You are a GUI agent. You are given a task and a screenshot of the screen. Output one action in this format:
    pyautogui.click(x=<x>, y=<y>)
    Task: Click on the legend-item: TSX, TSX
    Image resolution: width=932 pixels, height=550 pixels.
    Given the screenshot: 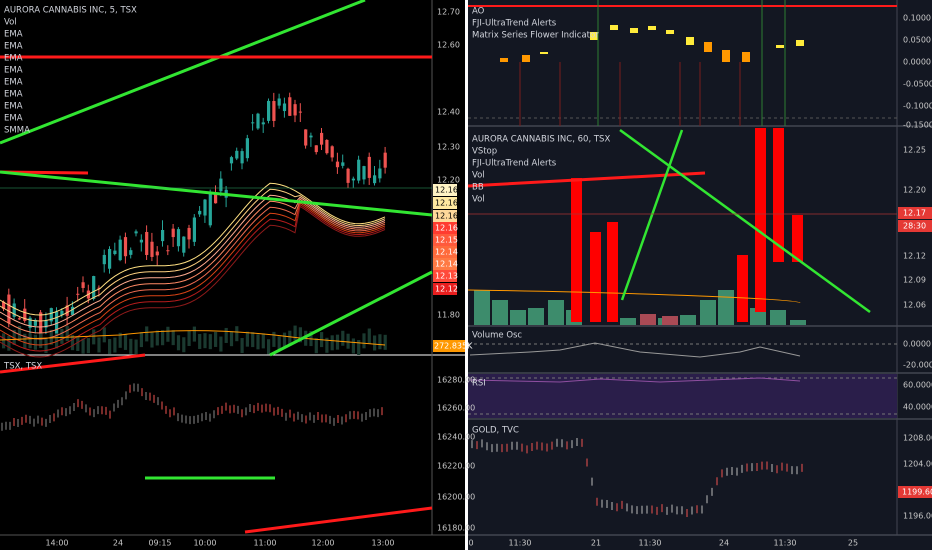 What is the action you would take?
    pyautogui.click(x=22, y=367)
    